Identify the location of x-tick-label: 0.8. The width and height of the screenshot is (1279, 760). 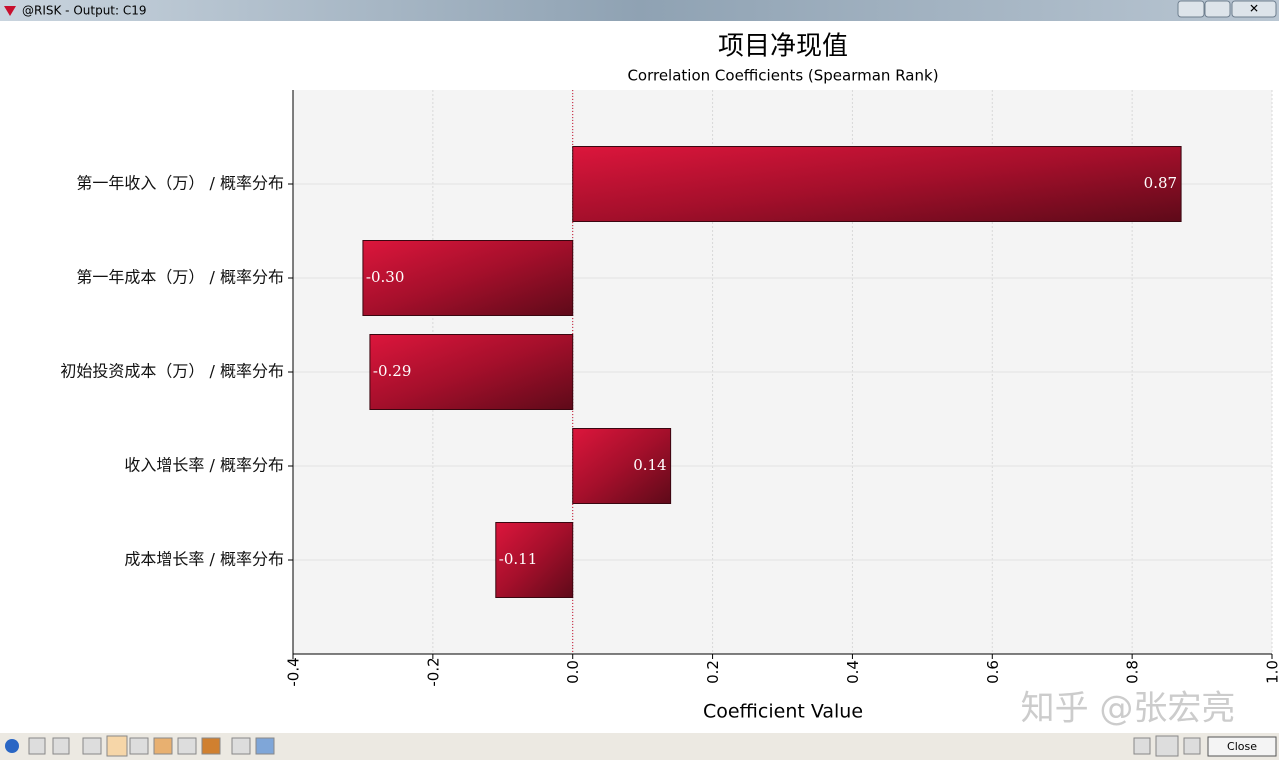
(1133, 672).